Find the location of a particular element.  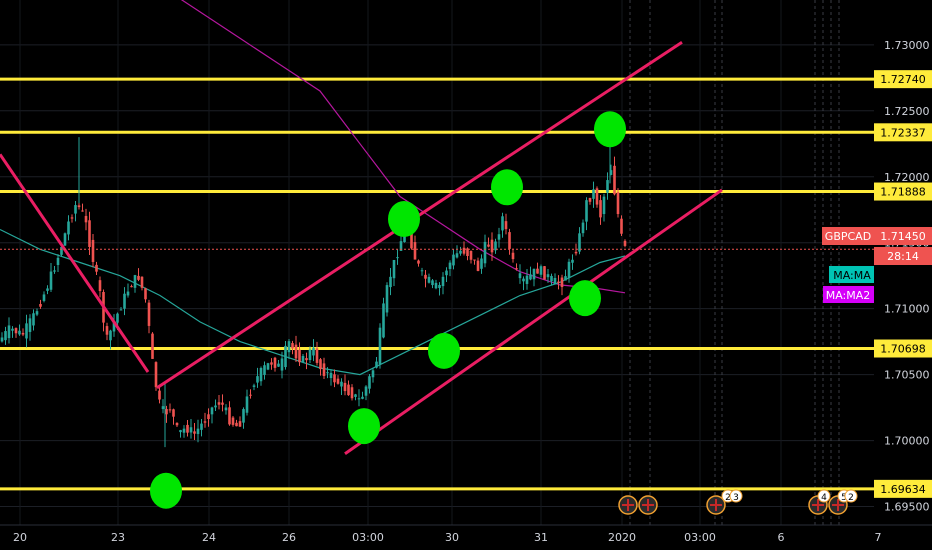

ma1-tag is located at coordinates (851, 274).